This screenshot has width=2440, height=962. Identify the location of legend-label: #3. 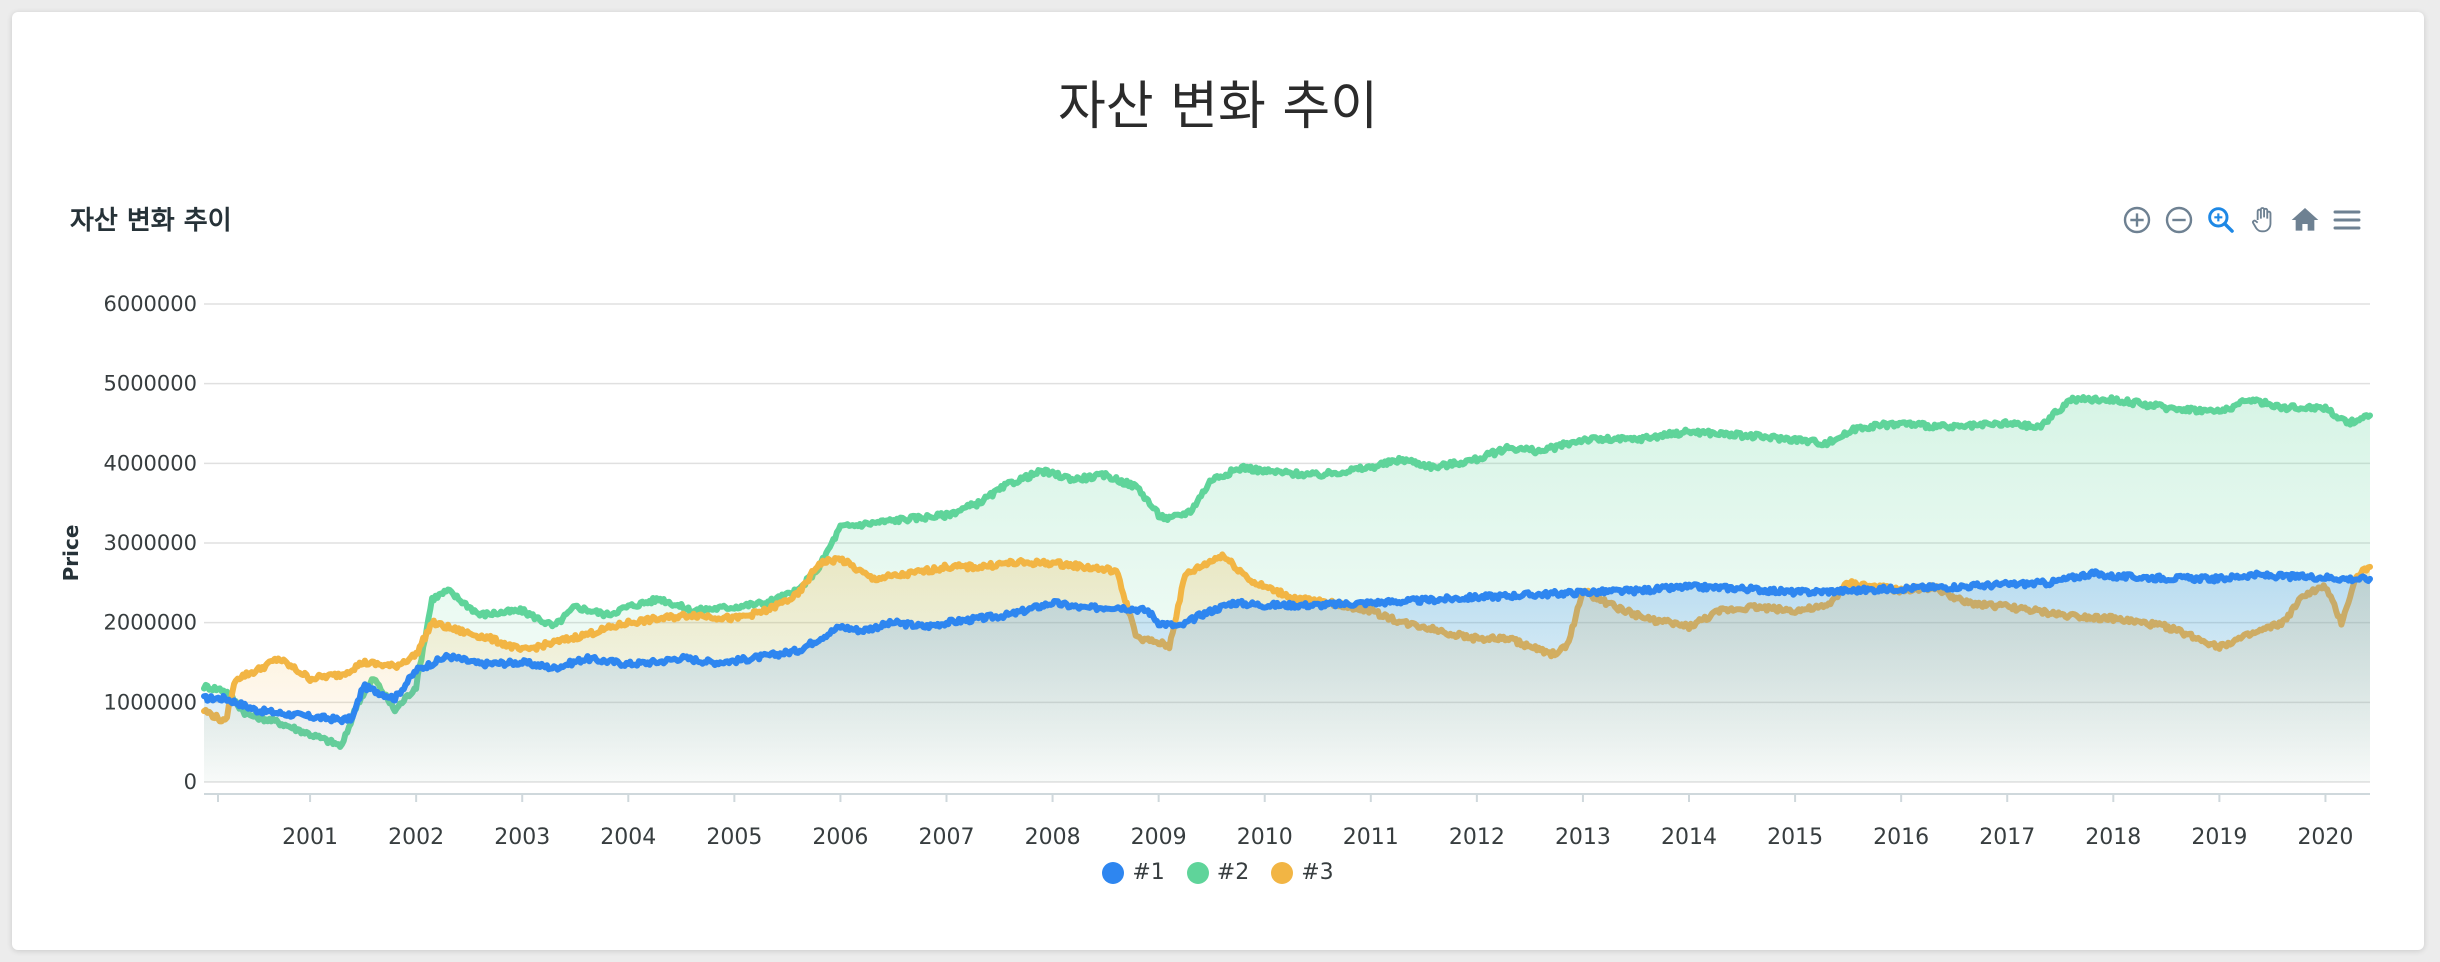
(1317, 872).